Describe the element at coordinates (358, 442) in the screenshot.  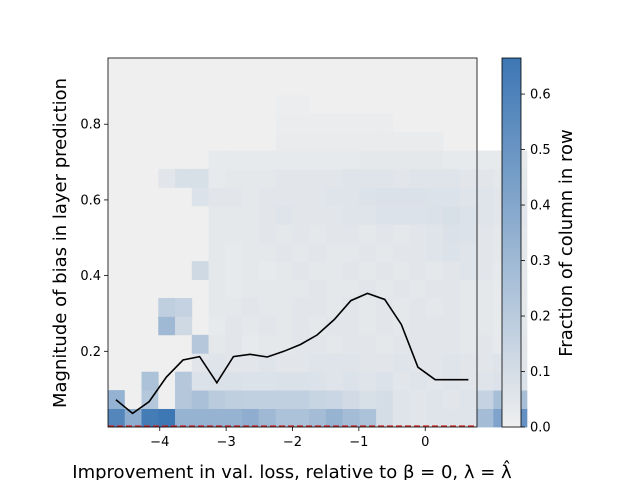
I see `x-tick-label: −1` at that location.